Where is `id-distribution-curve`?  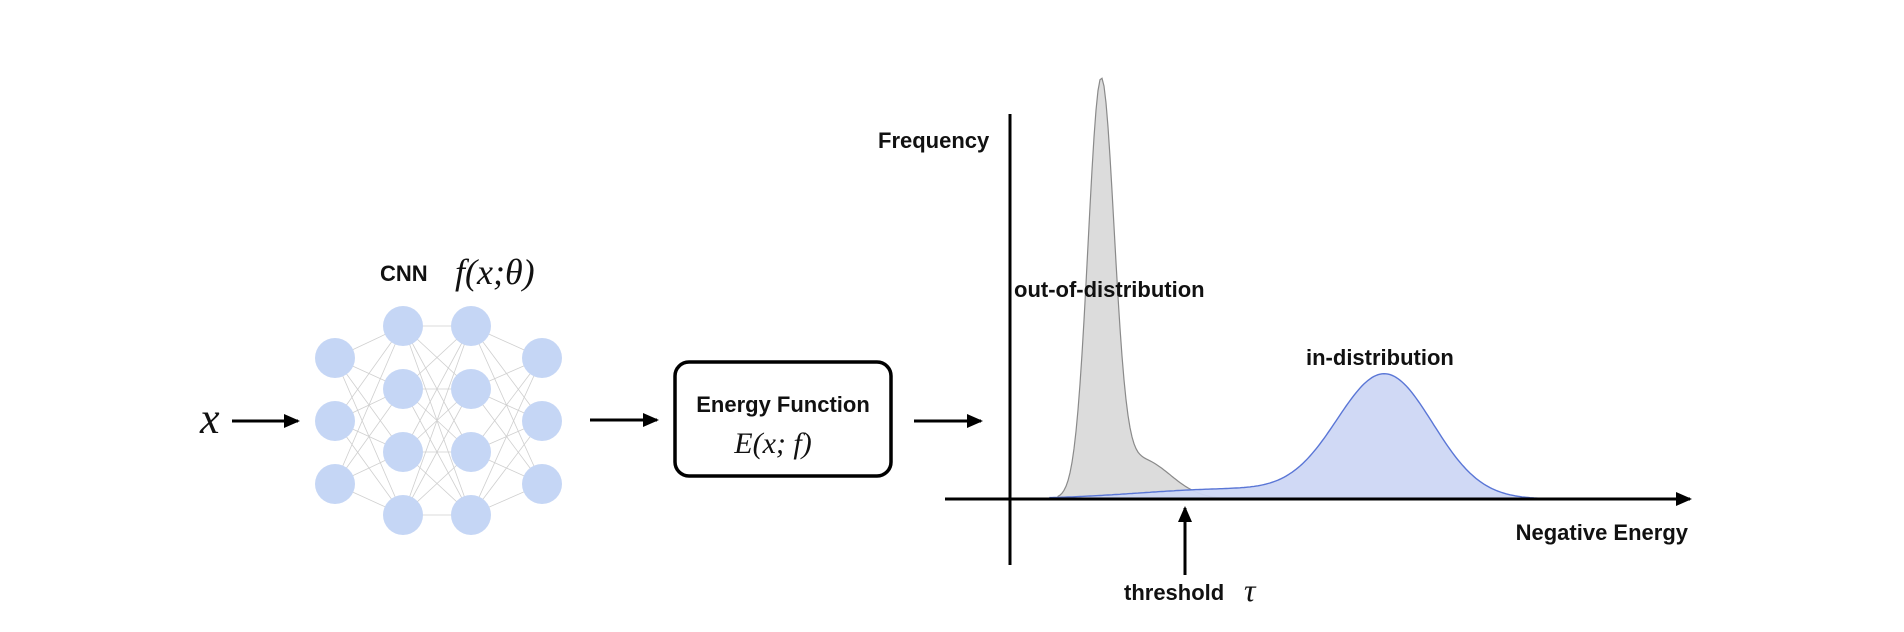 id-distribution-curve is located at coordinates (1329, 436).